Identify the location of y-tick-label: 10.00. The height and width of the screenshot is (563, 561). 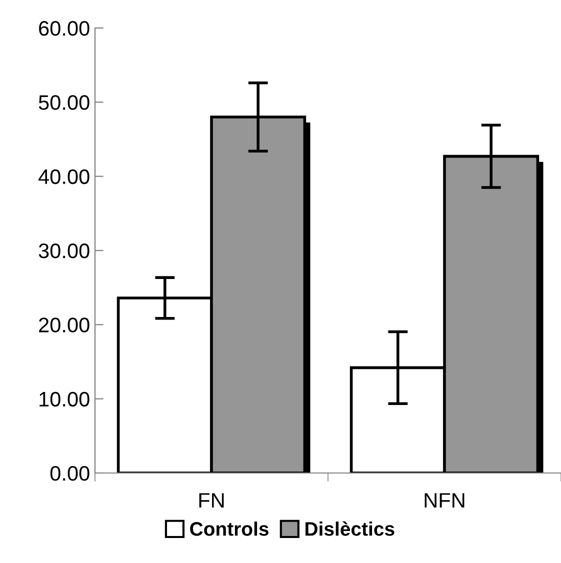
(65, 399).